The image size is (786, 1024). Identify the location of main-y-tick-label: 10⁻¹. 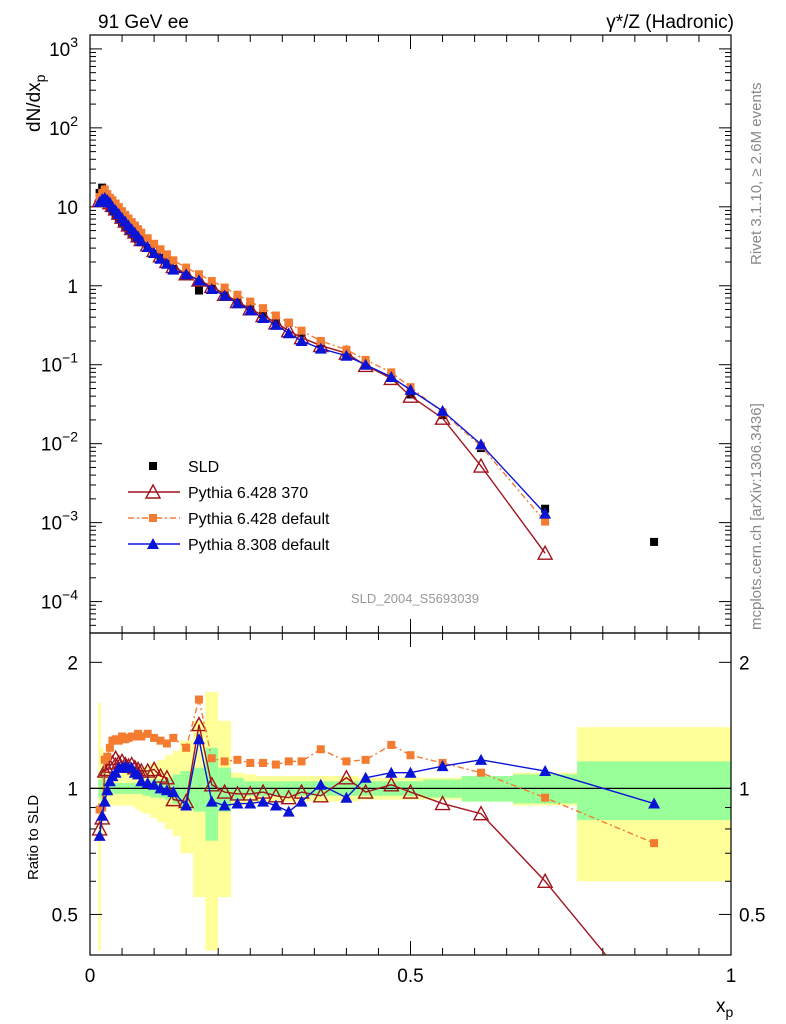
(59, 363).